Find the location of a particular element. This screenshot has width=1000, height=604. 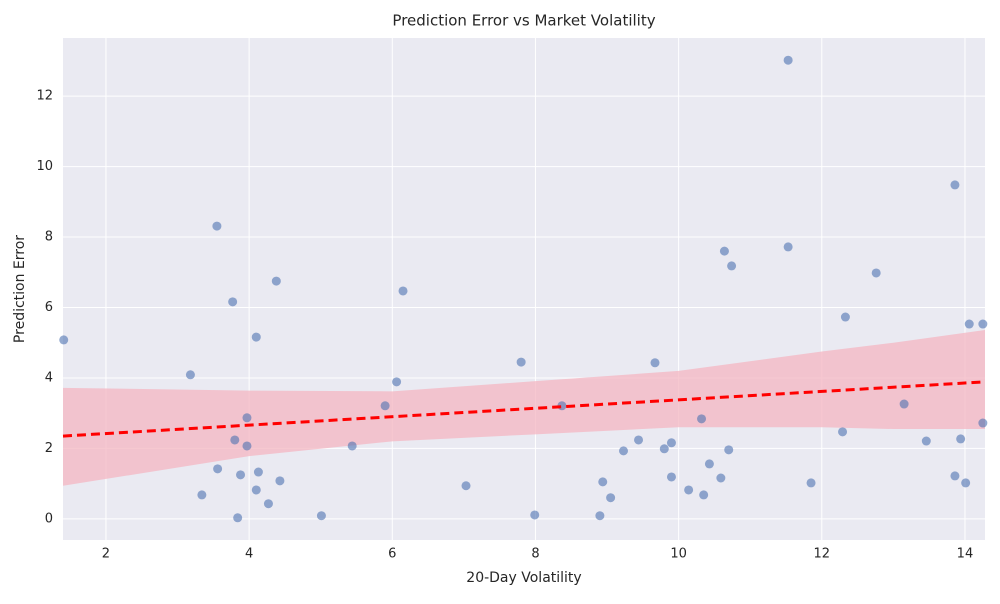

y-axis-label: Prediction Error is located at coordinates (20, 289).